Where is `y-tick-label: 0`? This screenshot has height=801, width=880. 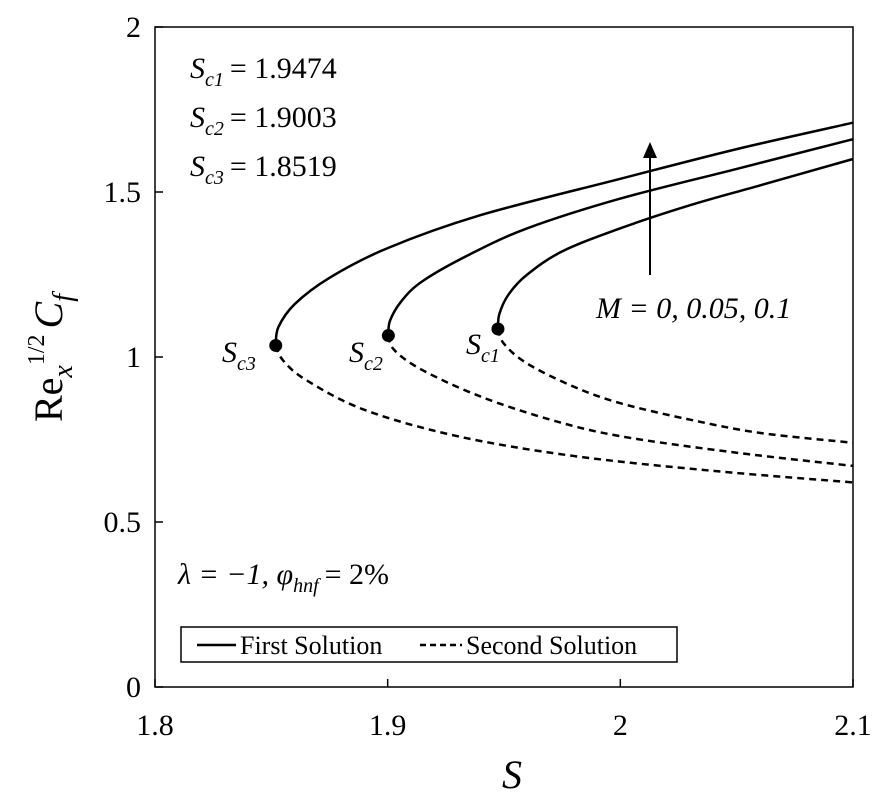 y-tick-label: 0 is located at coordinates (133, 687).